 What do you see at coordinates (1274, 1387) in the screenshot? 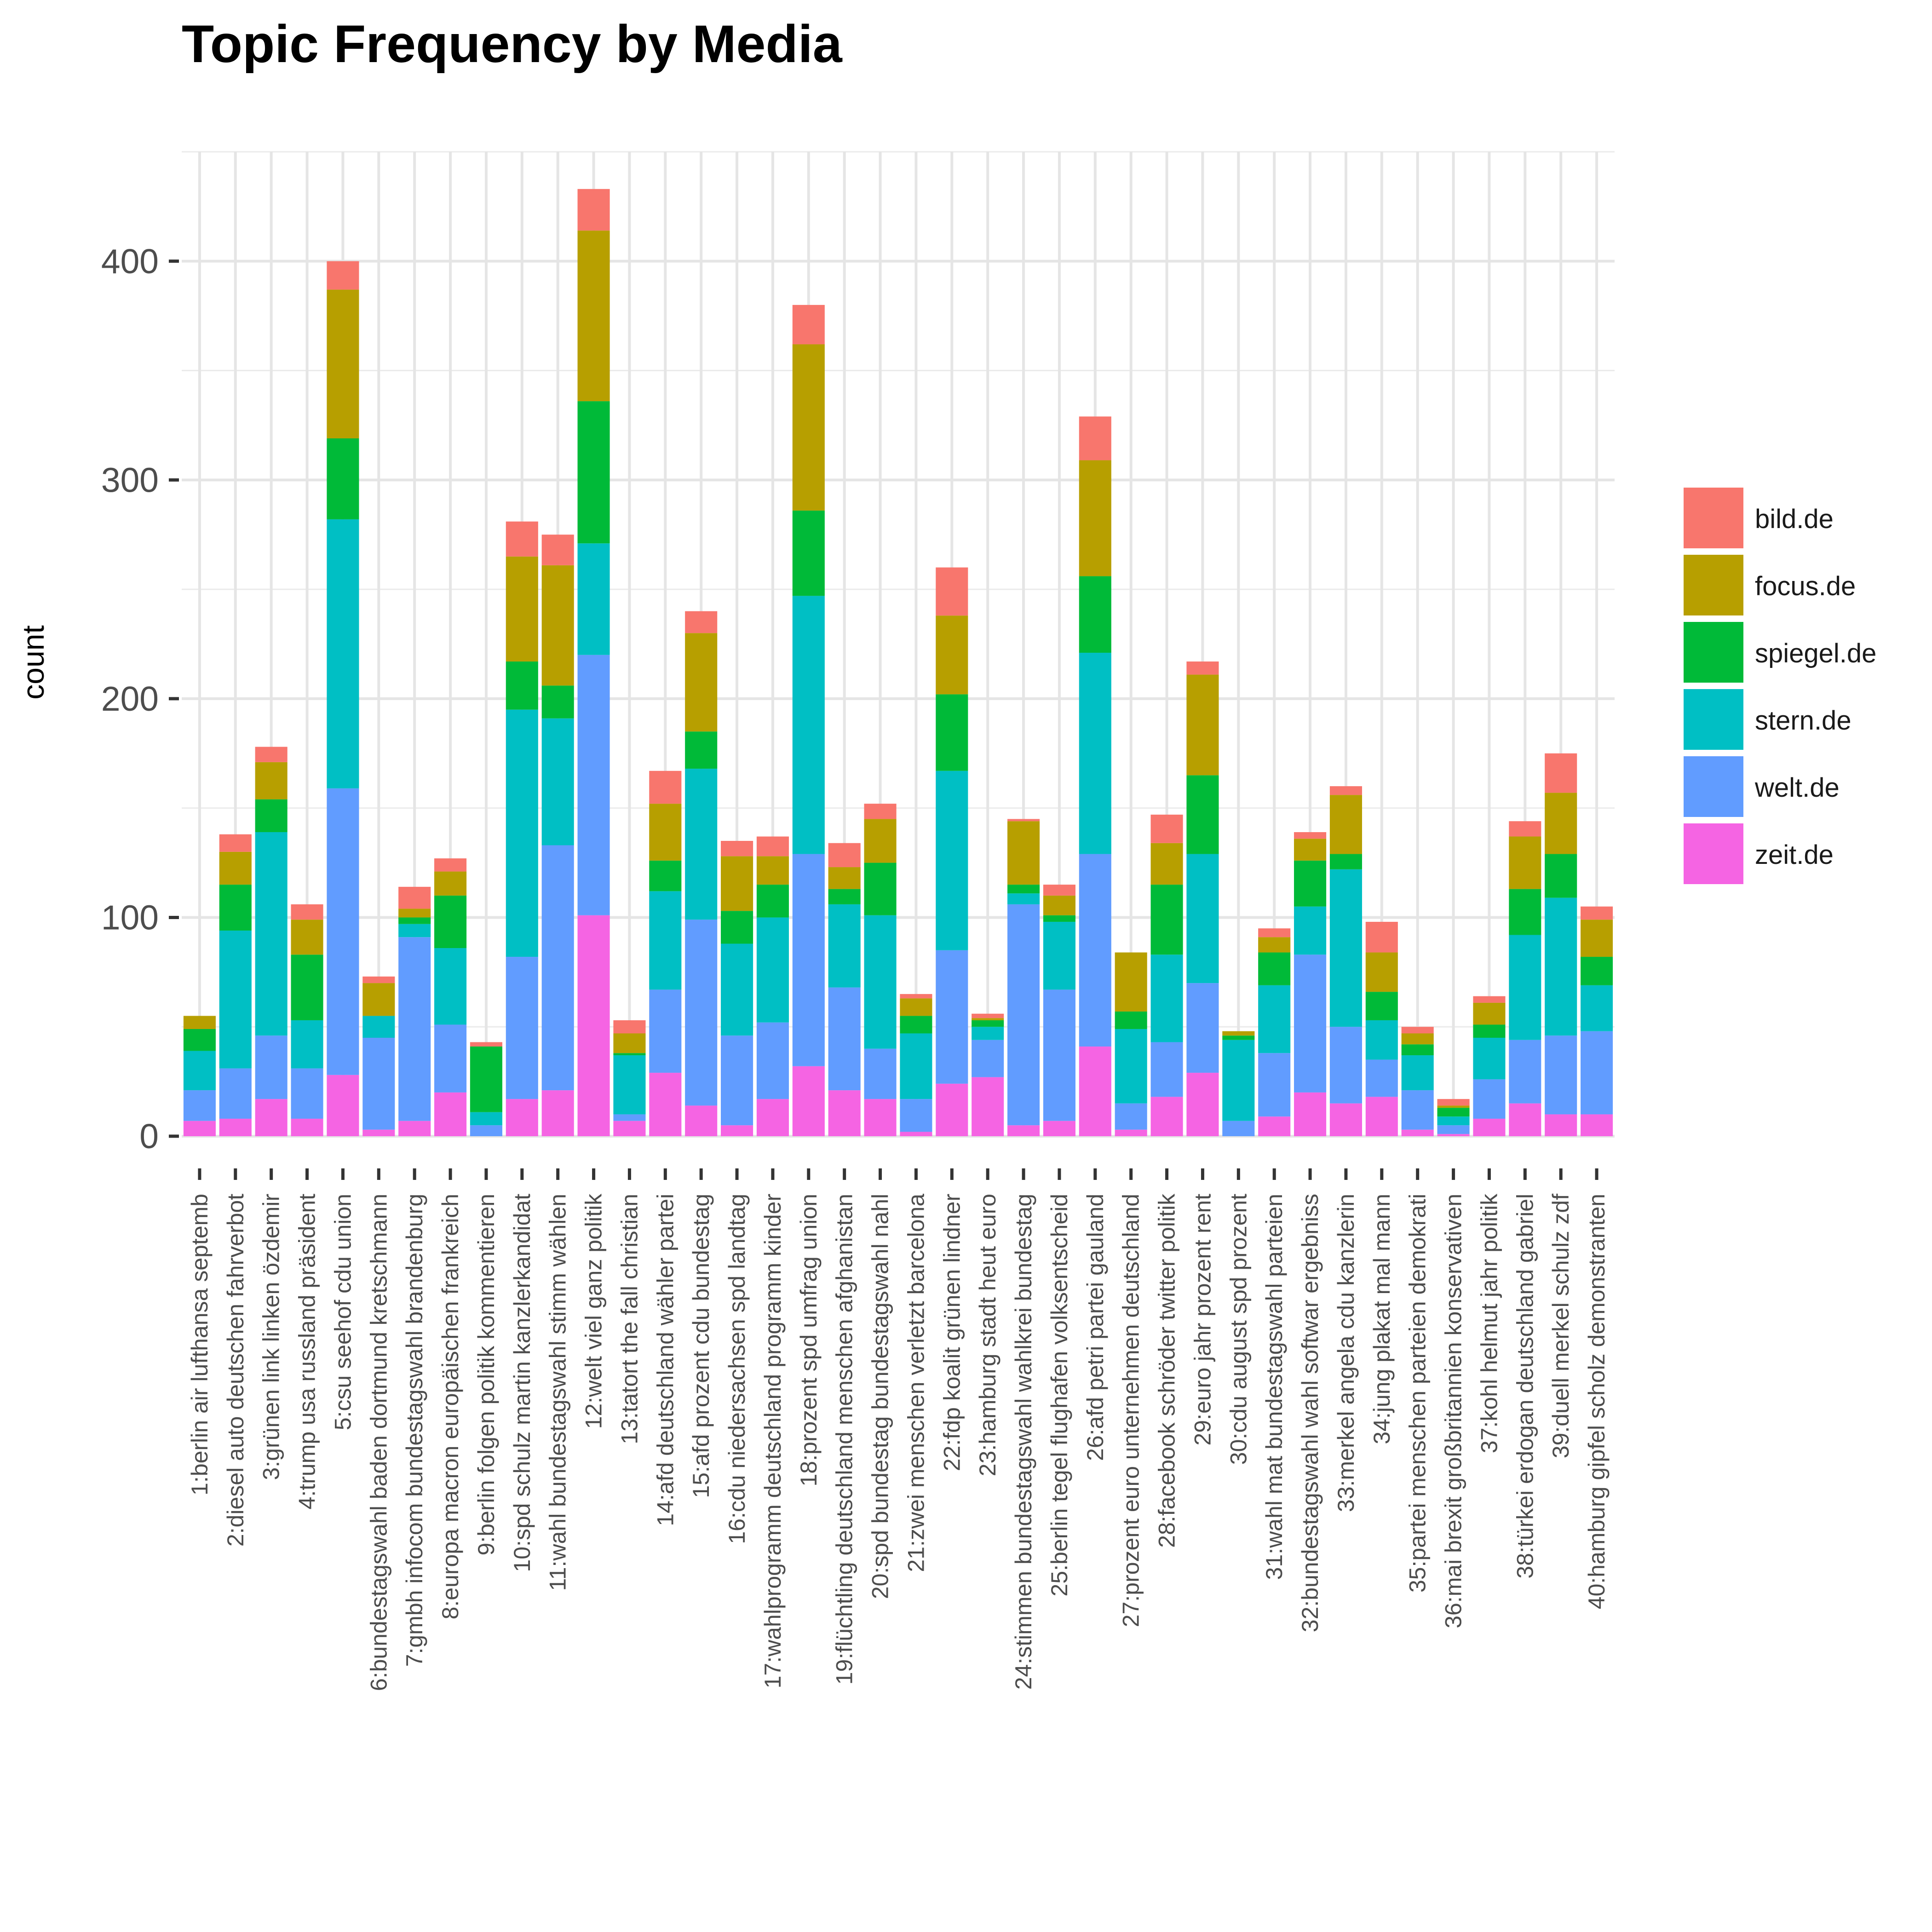
I see `x-tick-label: 31:wahl mat bundestagswahl parteien` at bounding box center [1274, 1387].